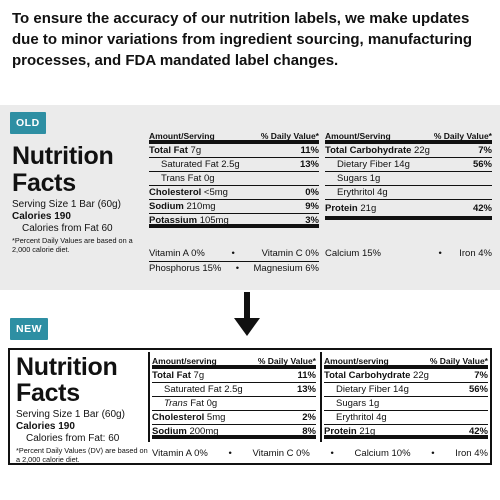 Image resolution: width=500 pixels, height=500 pixels. I want to click on nutrient-name: Cholesterol, so click(175, 192).